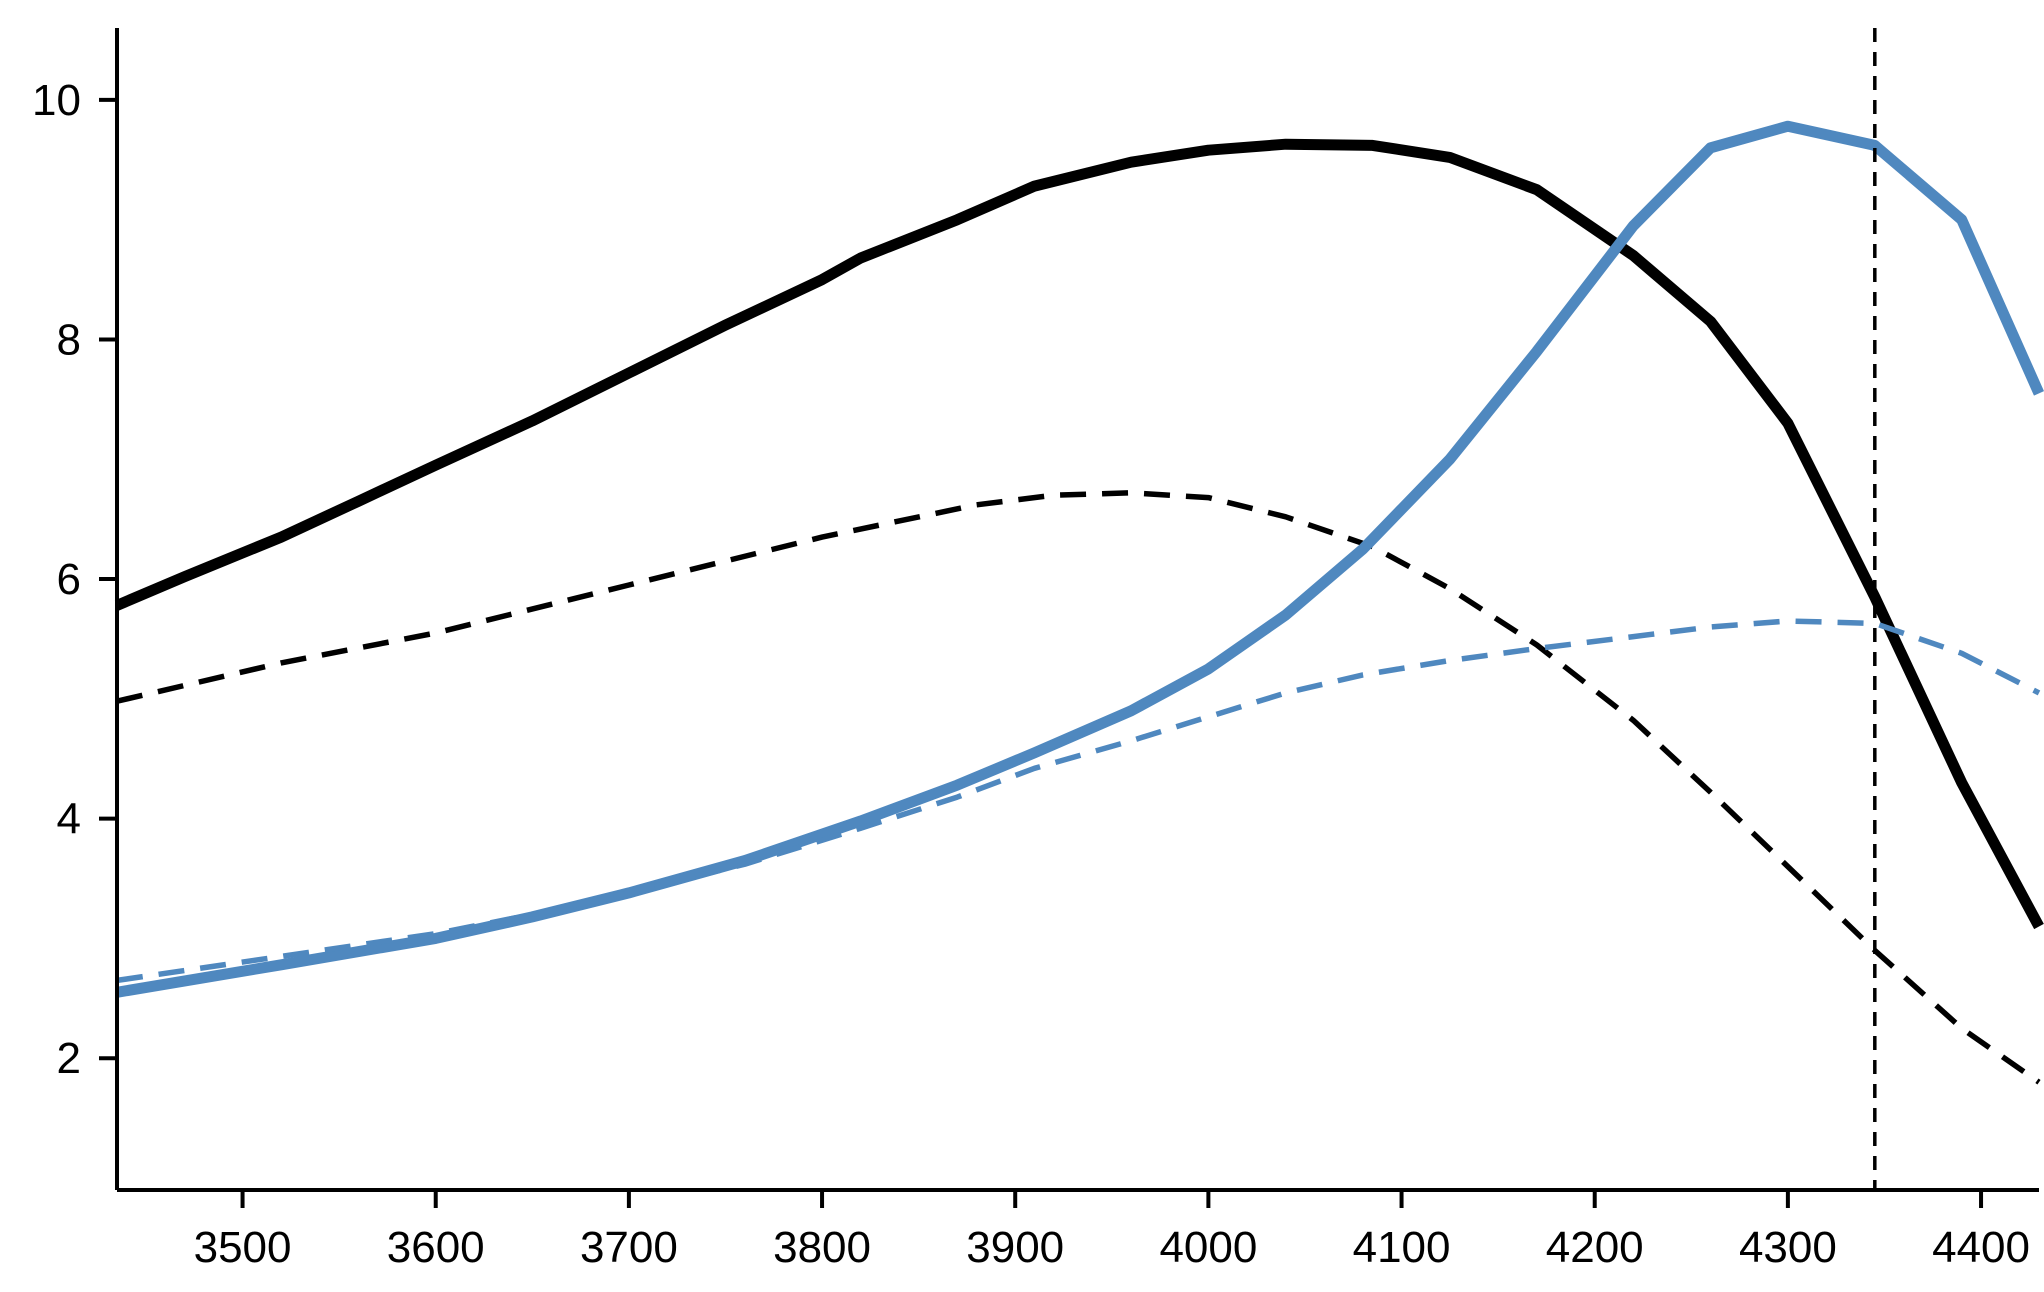  I want to click on y-tick-label: 2, so click(69, 1058).